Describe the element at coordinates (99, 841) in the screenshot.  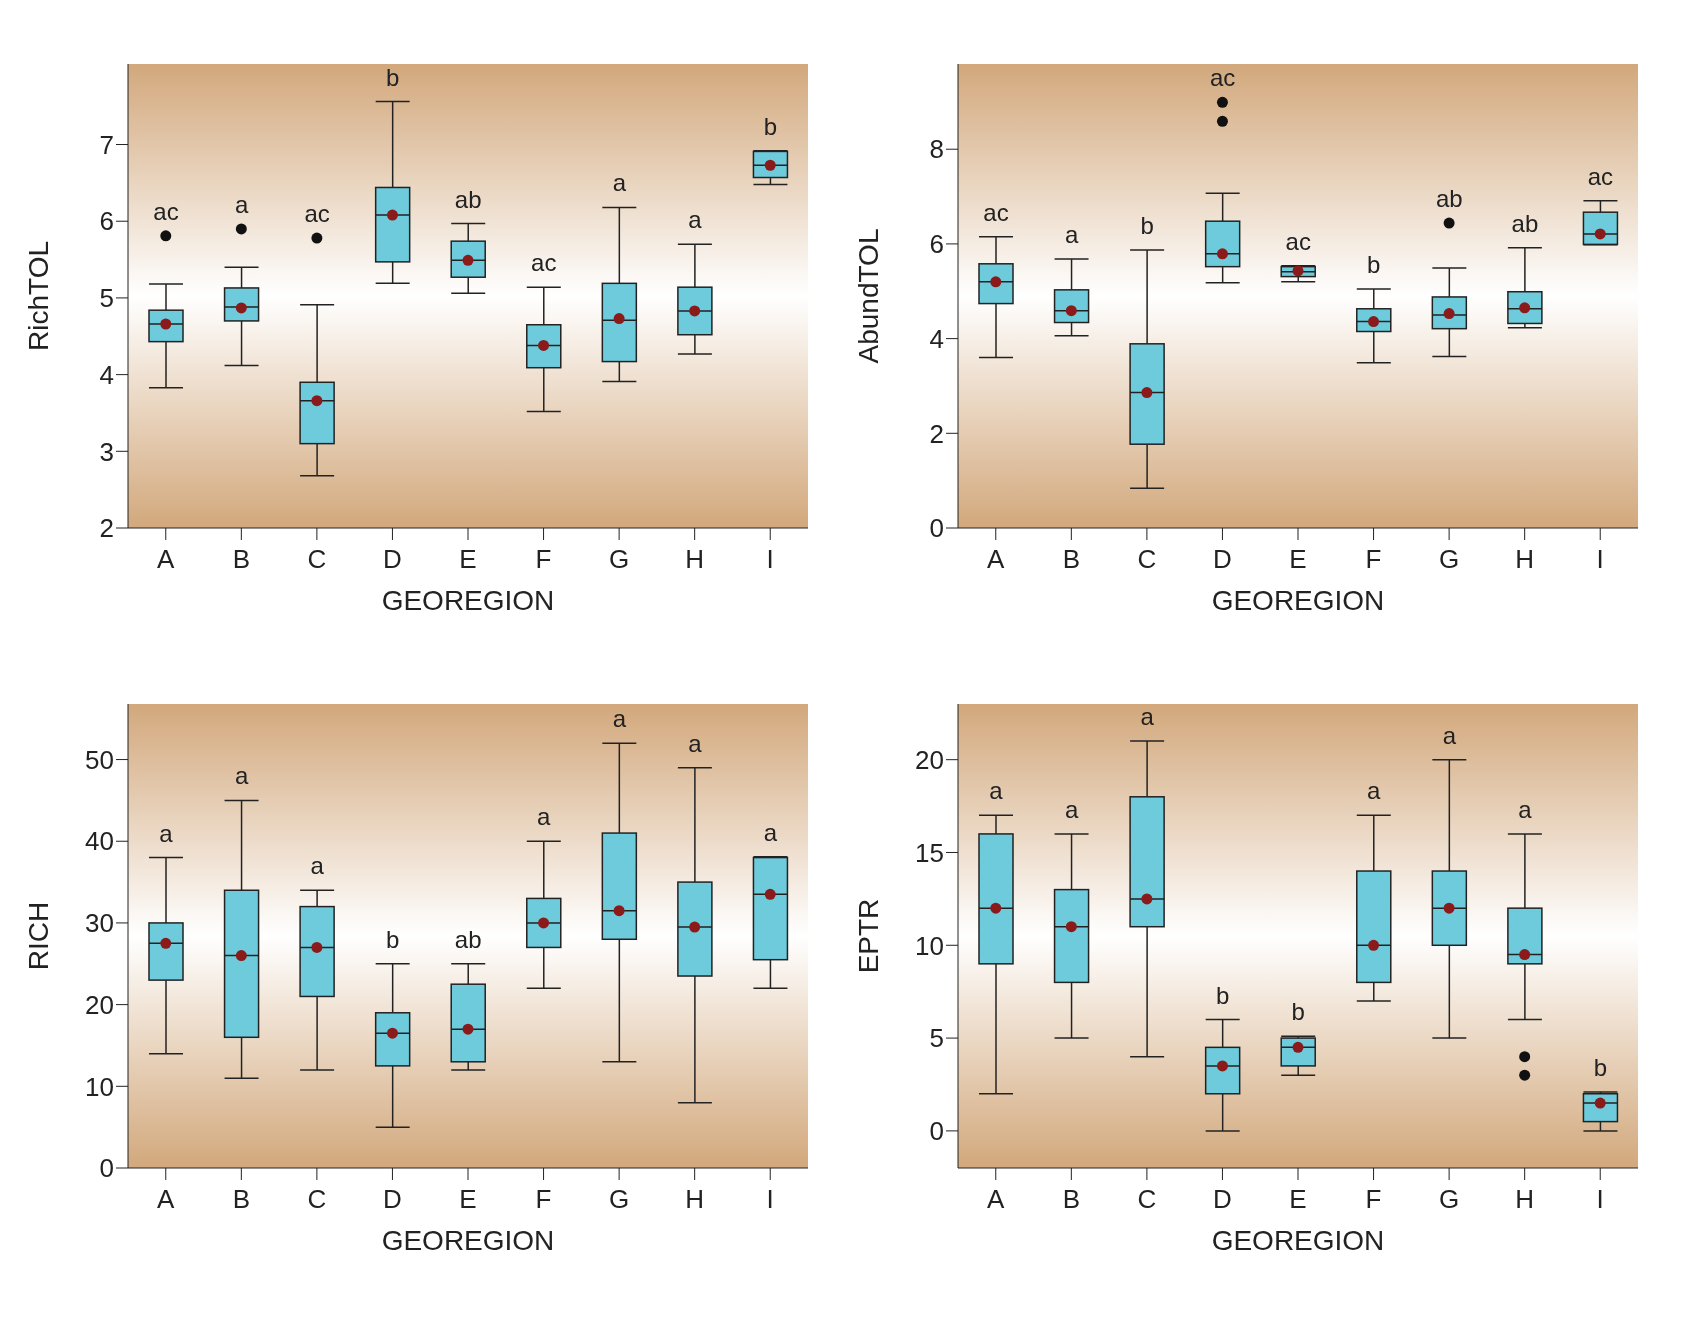
I see `y-tick-label: 40` at that location.